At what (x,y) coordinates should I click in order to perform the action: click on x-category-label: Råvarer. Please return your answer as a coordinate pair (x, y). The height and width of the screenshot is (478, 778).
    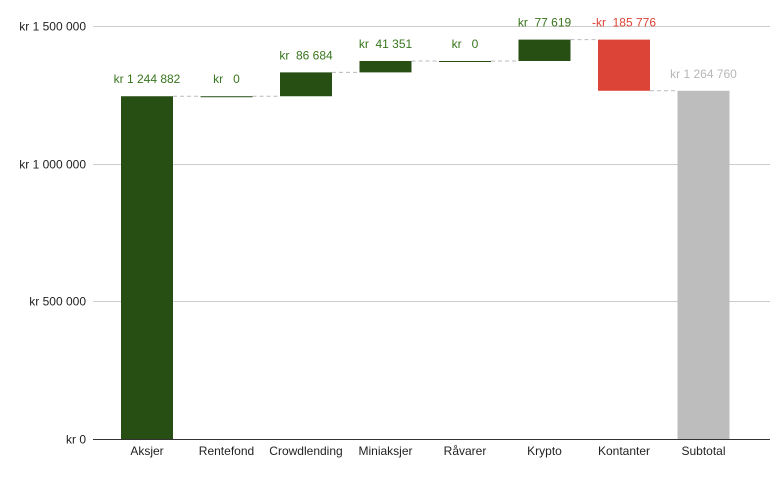
    Looking at the image, I should click on (465, 451).